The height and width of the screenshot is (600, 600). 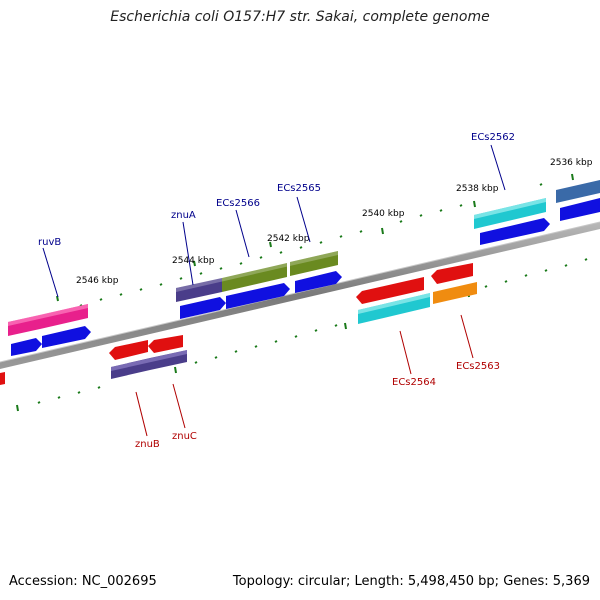 I want to click on genes-label: Genes: 5,369, so click(x=542, y=581).